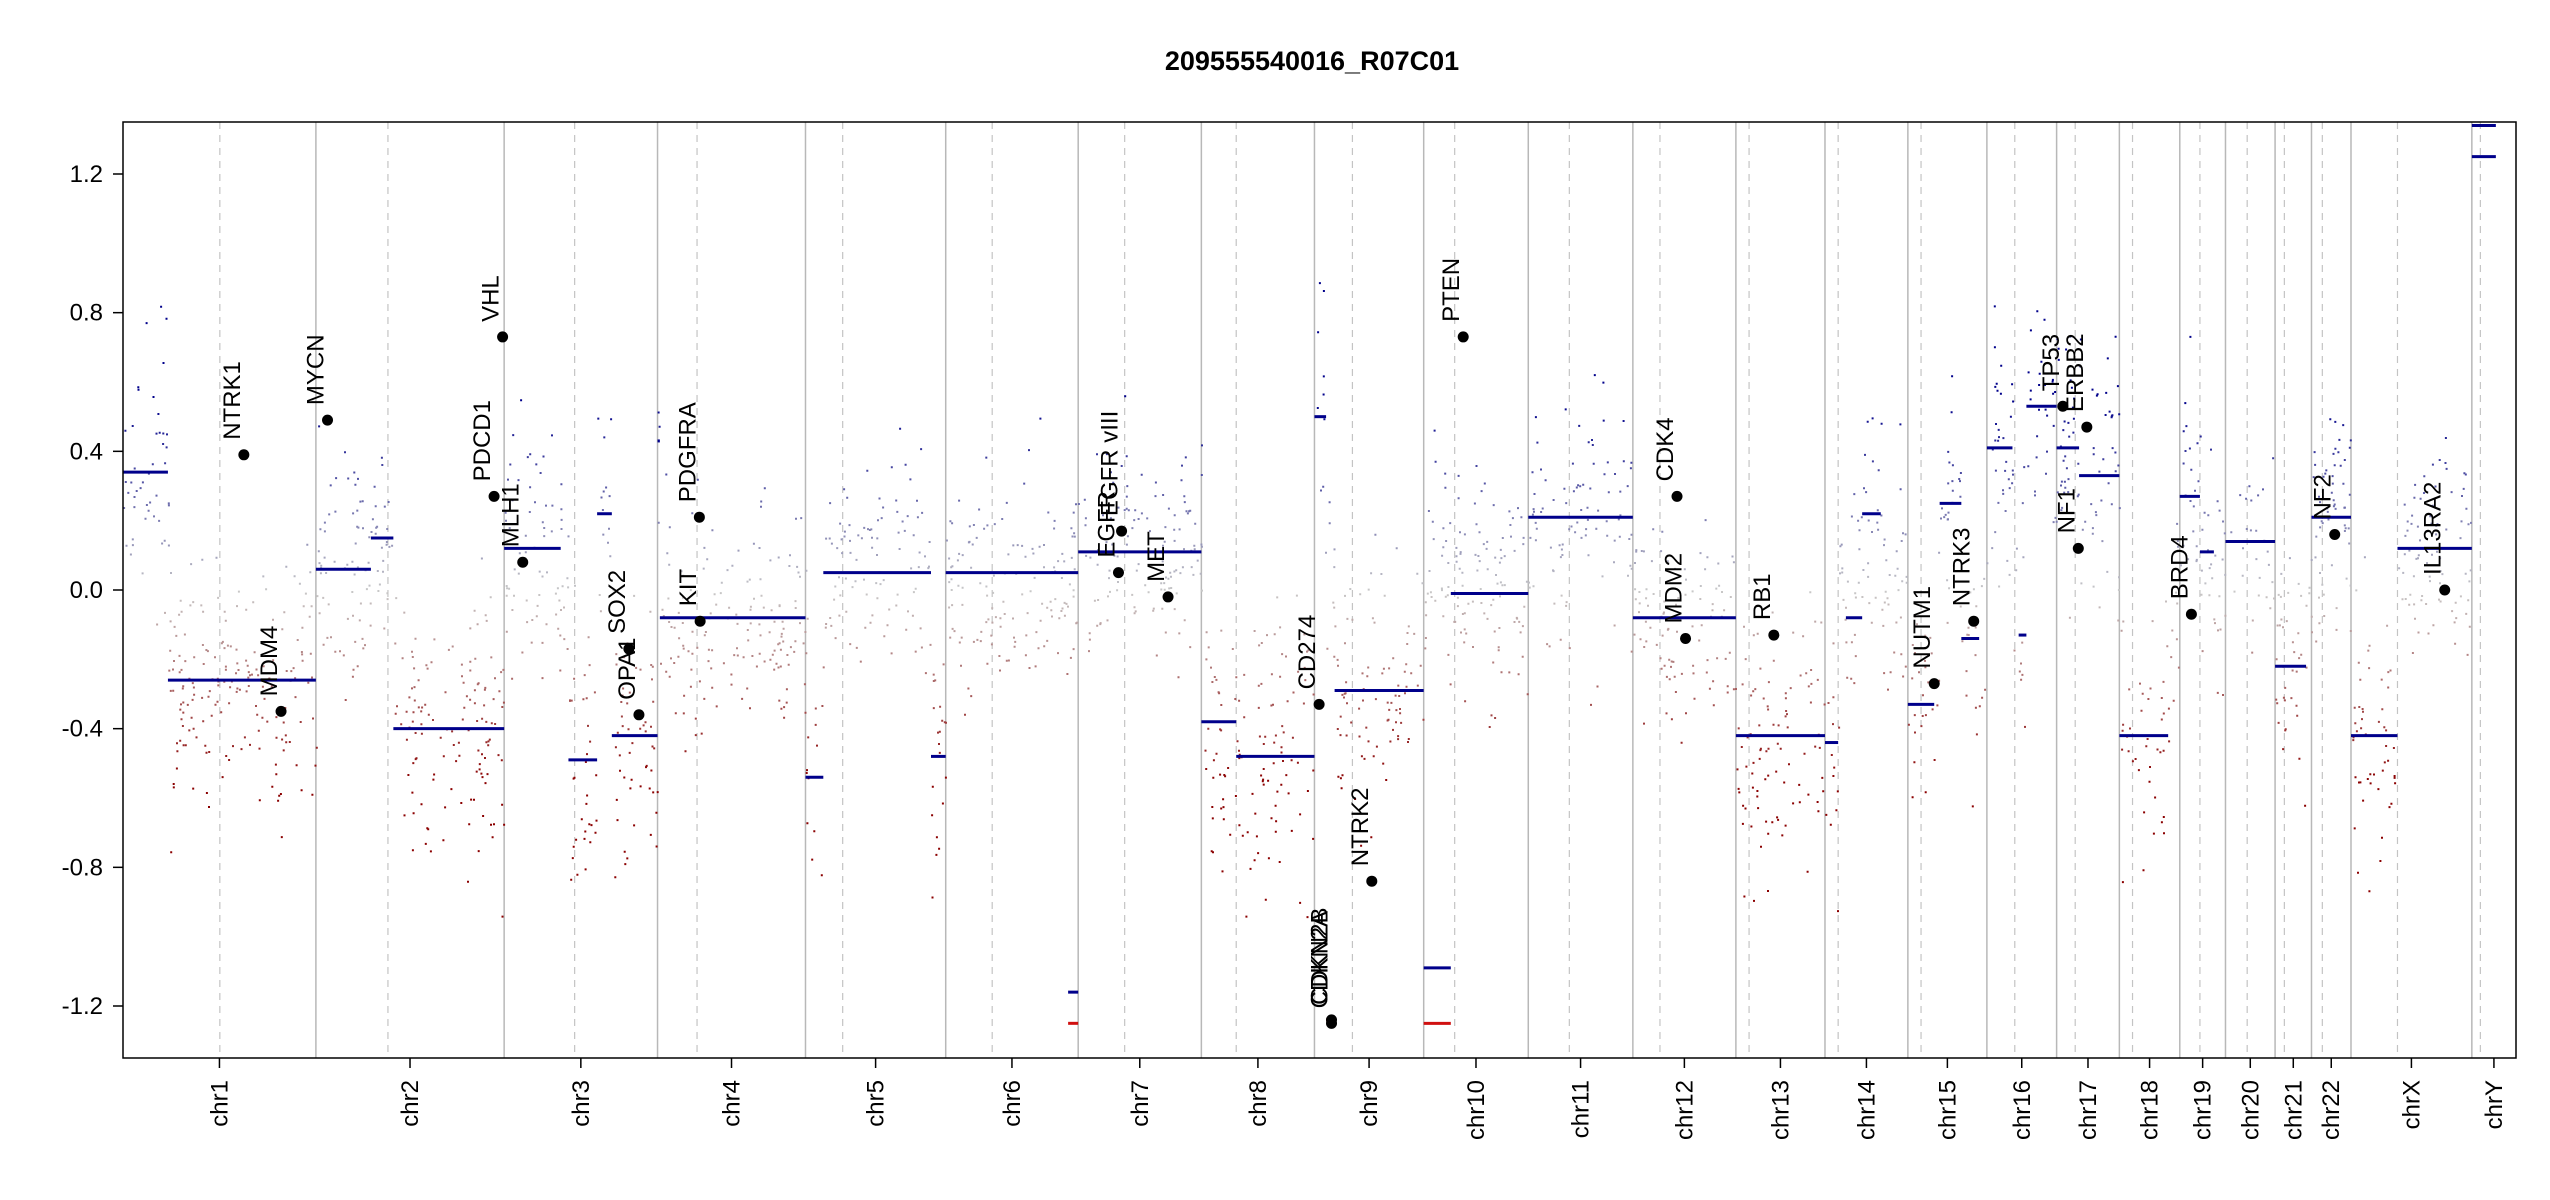 The image size is (2550, 1200). What do you see at coordinates (1312, 61) in the screenshot?
I see `chart-title: 209555540016_R07C01` at bounding box center [1312, 61].